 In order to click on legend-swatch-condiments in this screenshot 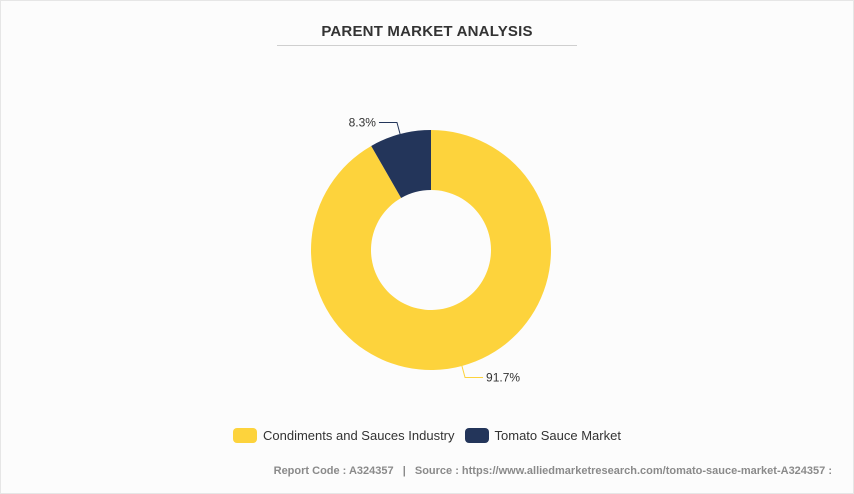, I will do `click(245, 435)`.